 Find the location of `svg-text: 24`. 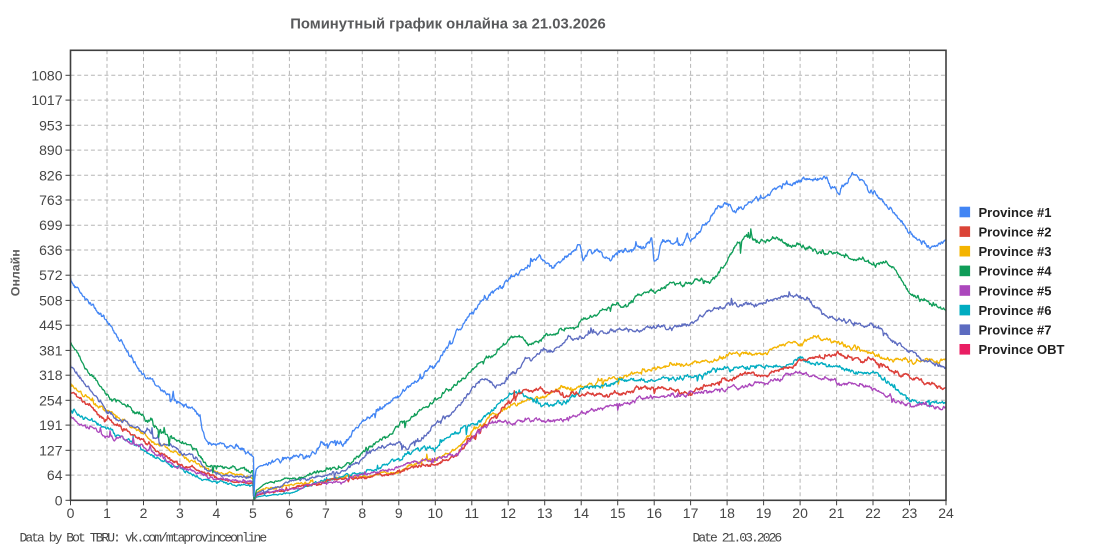

svg-text: 24 is located at coordinates (946, 513).